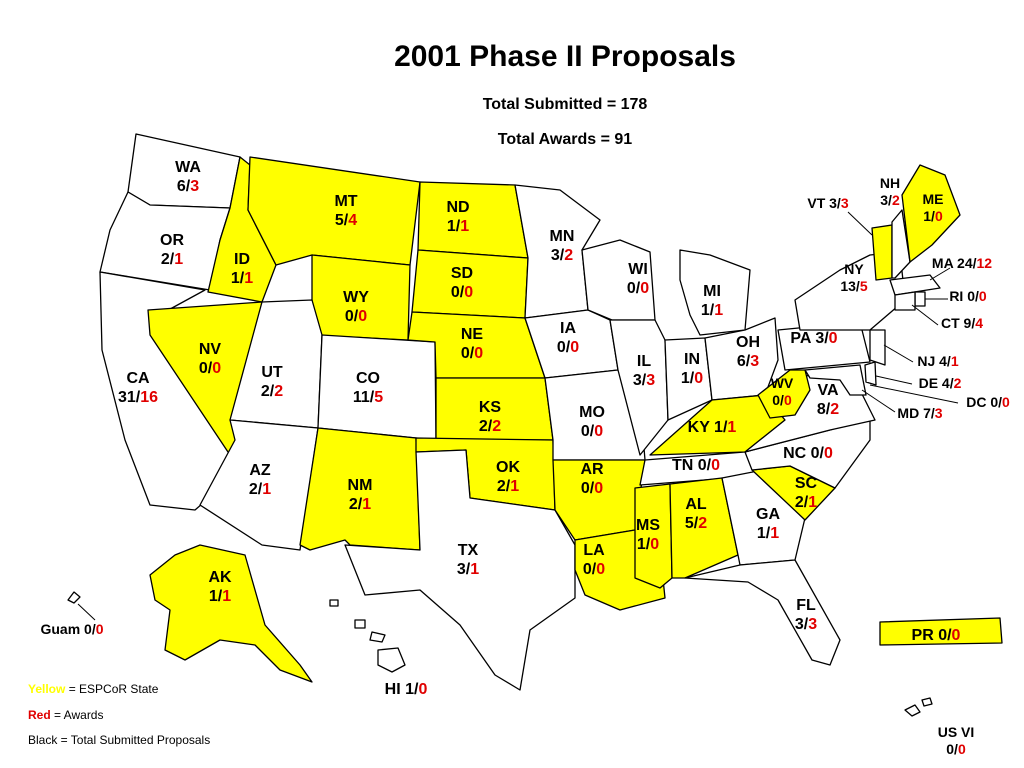  What do you see at coordinates (565, 104) in the screenshot?
I see `total-submitted: Total Submitted = 178` at bounding box center [565, 104].